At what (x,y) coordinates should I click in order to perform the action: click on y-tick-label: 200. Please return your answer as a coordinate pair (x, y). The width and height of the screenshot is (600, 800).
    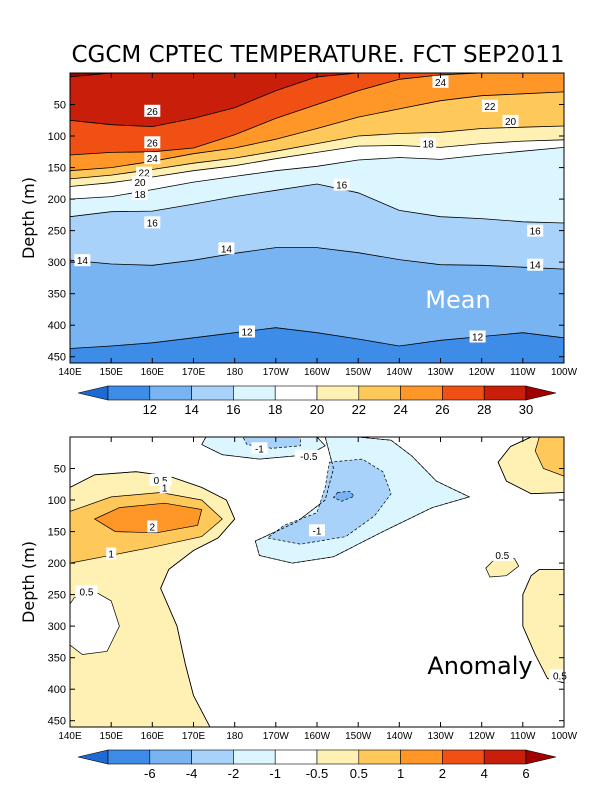
    Looking at the image, I should click on (57, 564).